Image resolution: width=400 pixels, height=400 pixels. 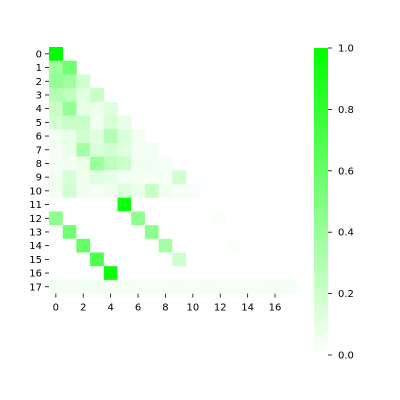 What do you see at coordinates (39, 68) in the screenshot?
I see `y-tick-label-1: 1` at bounding box center [39, 68].